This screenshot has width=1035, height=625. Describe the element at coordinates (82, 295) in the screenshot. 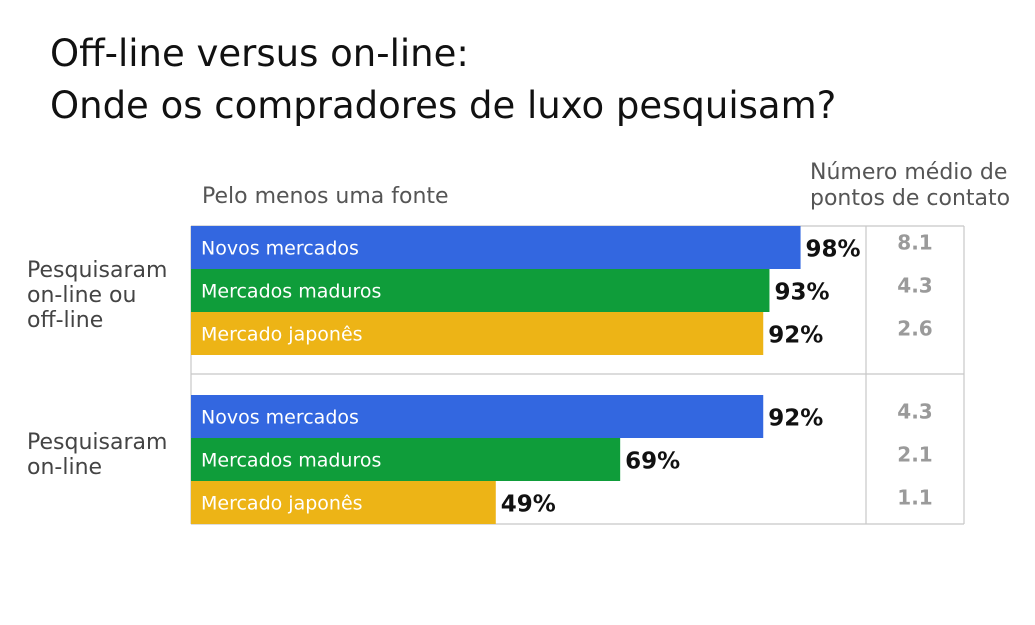

I see `group-label-line: on-line ou` at that location.